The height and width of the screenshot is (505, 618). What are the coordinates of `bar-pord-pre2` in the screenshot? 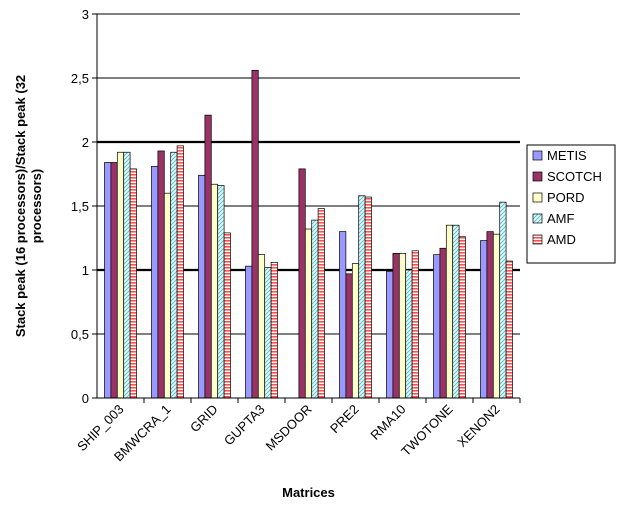 It's located at (355, 331).